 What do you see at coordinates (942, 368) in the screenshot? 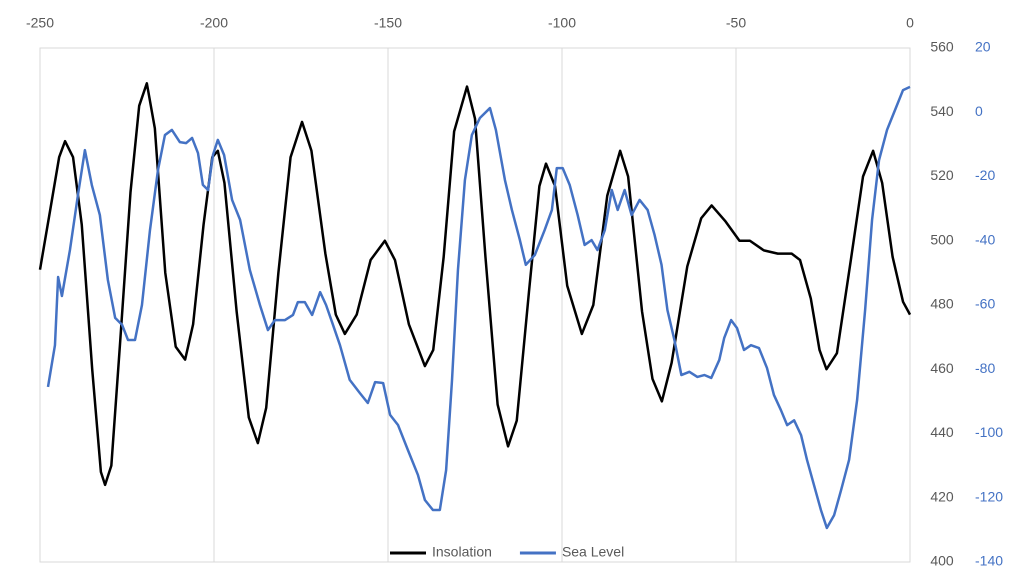
I see `y-tick-label: 460` at bounding box center [942, 368].